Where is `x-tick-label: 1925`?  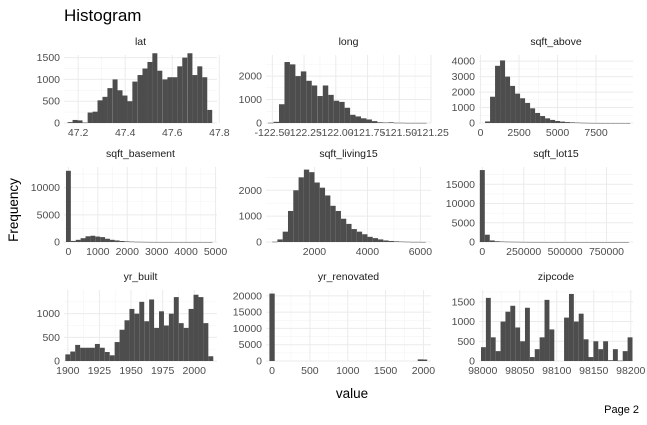 x-tick-label: 1925 is located at coordinates (100, 371).